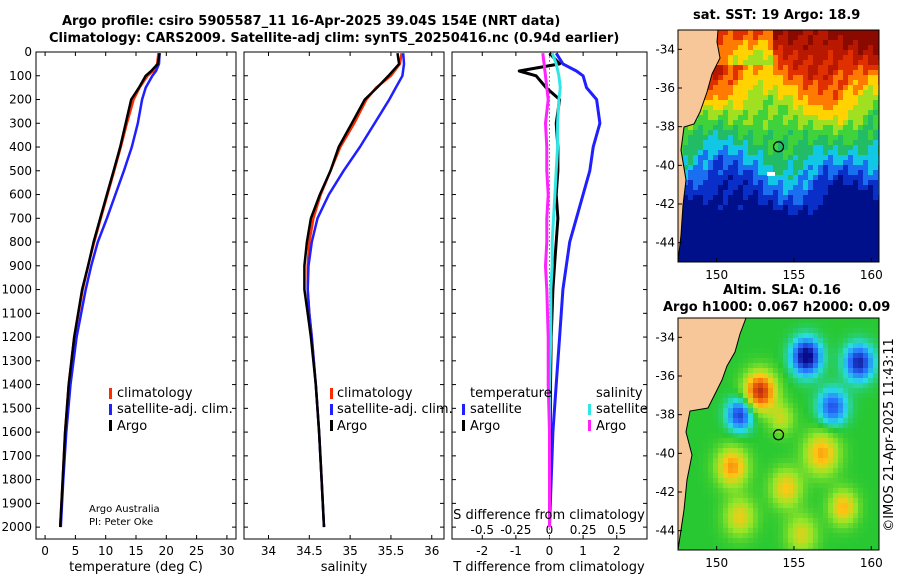 Image resolution: width=900 pixels, height=580 pixels. Describe the element at coordinates (16, 361) in the screenshot. I see `depth-tick-label: 1300` at that location.